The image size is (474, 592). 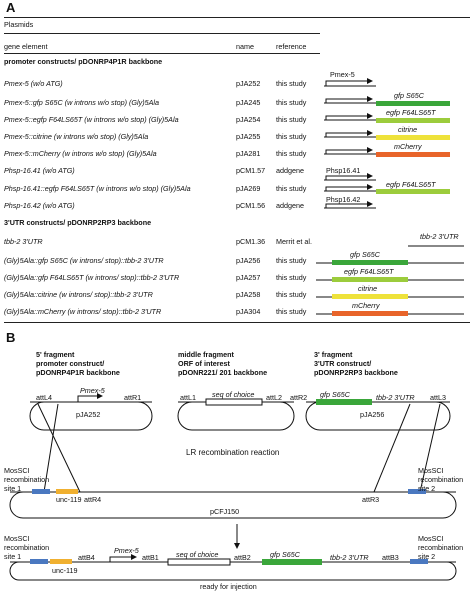 What do you see at coordinates (343, 170) in the screenshot?
I see `phsp1641-label: Phsp16.41` at bounding box center [343, 170].